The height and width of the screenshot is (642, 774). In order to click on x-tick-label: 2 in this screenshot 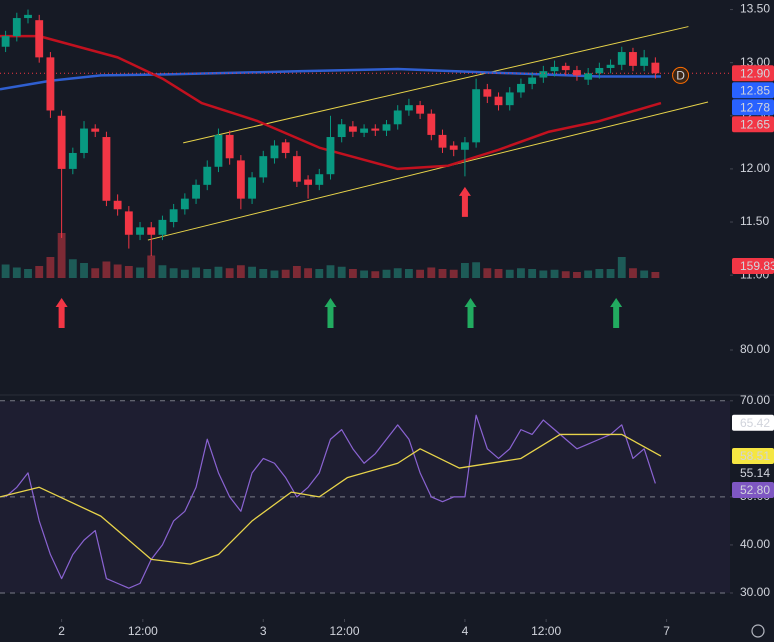, I will do `click(61, 631)`.